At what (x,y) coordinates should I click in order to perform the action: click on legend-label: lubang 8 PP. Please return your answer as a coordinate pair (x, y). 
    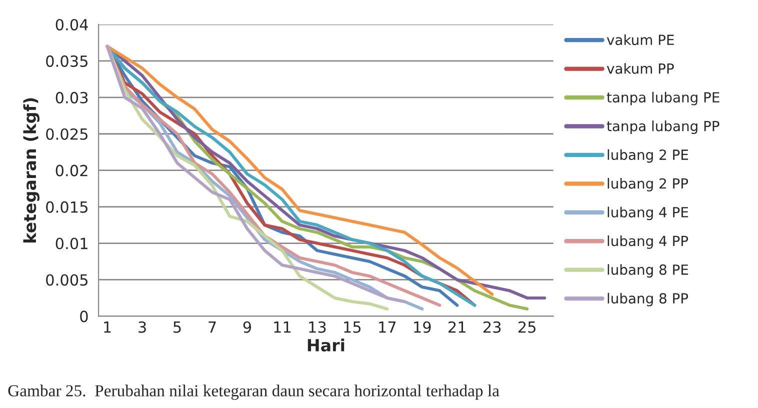
    Looking at the image, I should click on (648, 299).